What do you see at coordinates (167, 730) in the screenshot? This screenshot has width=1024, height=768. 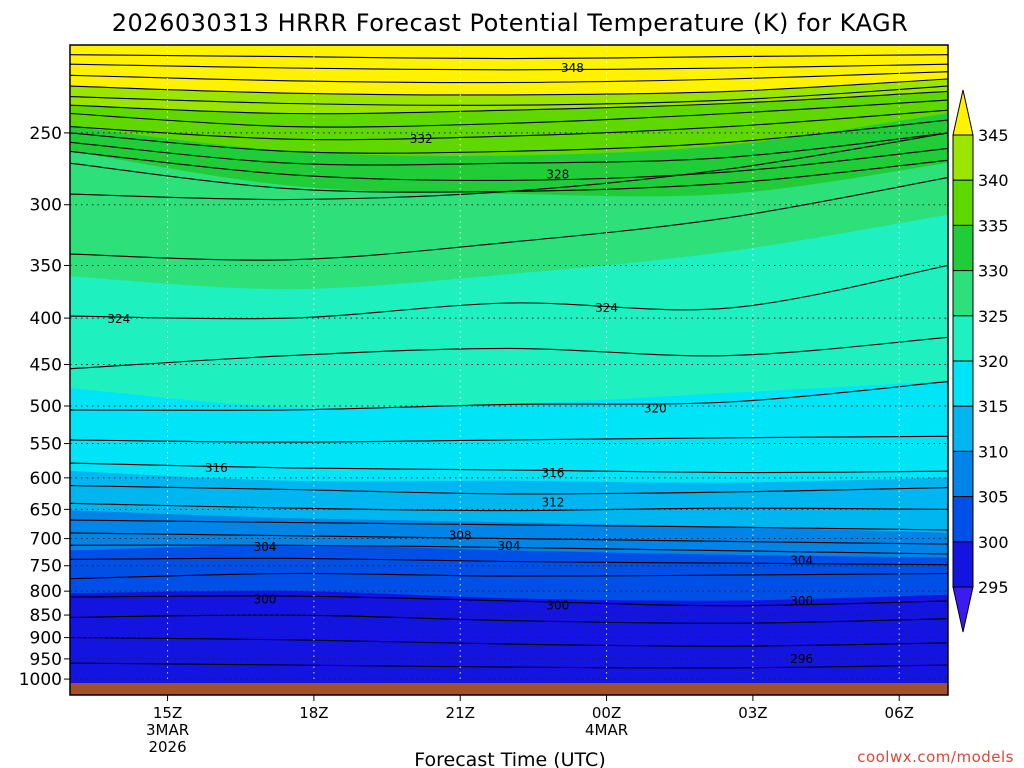 I see `x-tick-label-15-1: 3MAR` at bounding box center [167, 730].